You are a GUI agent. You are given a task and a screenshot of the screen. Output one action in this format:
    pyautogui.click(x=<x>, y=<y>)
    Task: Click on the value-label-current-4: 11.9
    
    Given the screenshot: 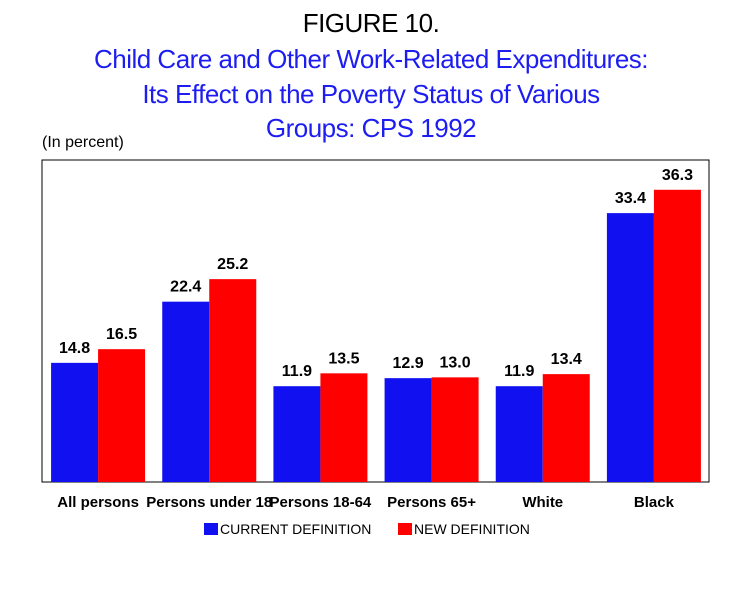 What is the action you would take?
    pyautogui.click(x=519, y=371)
    